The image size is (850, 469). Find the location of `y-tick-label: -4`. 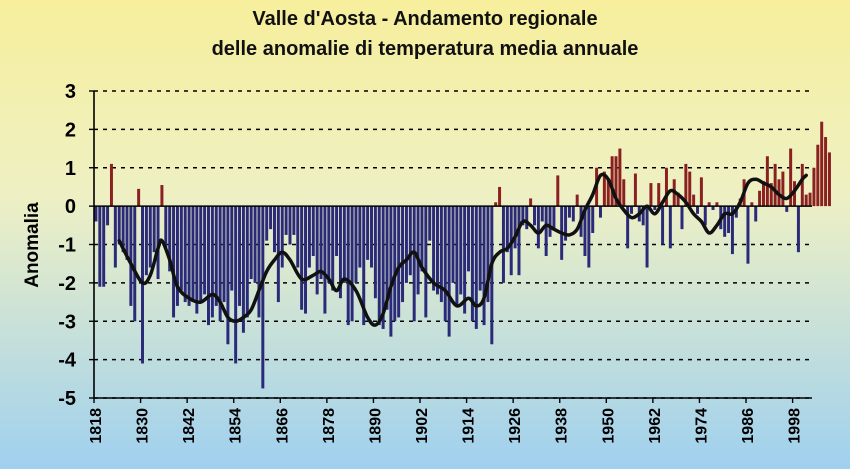

y-tick-label: -4 is located at coordinates (67, 361).